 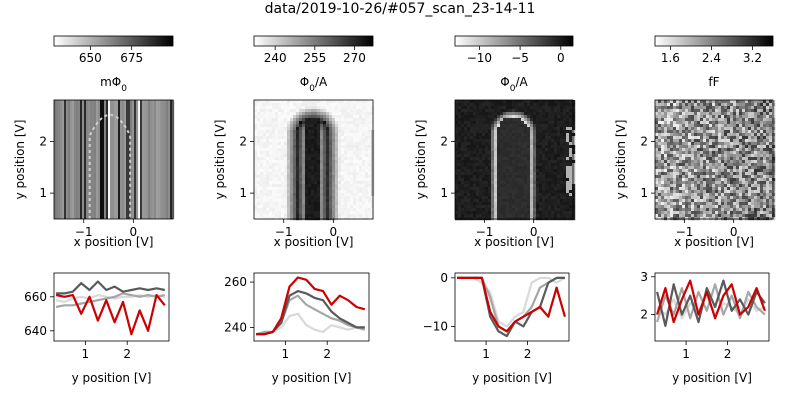 What do you see at coordinates (479, 58) in the screenshot?
I see `colorbar-tick-label: −10` at bounding box center [479, 58].